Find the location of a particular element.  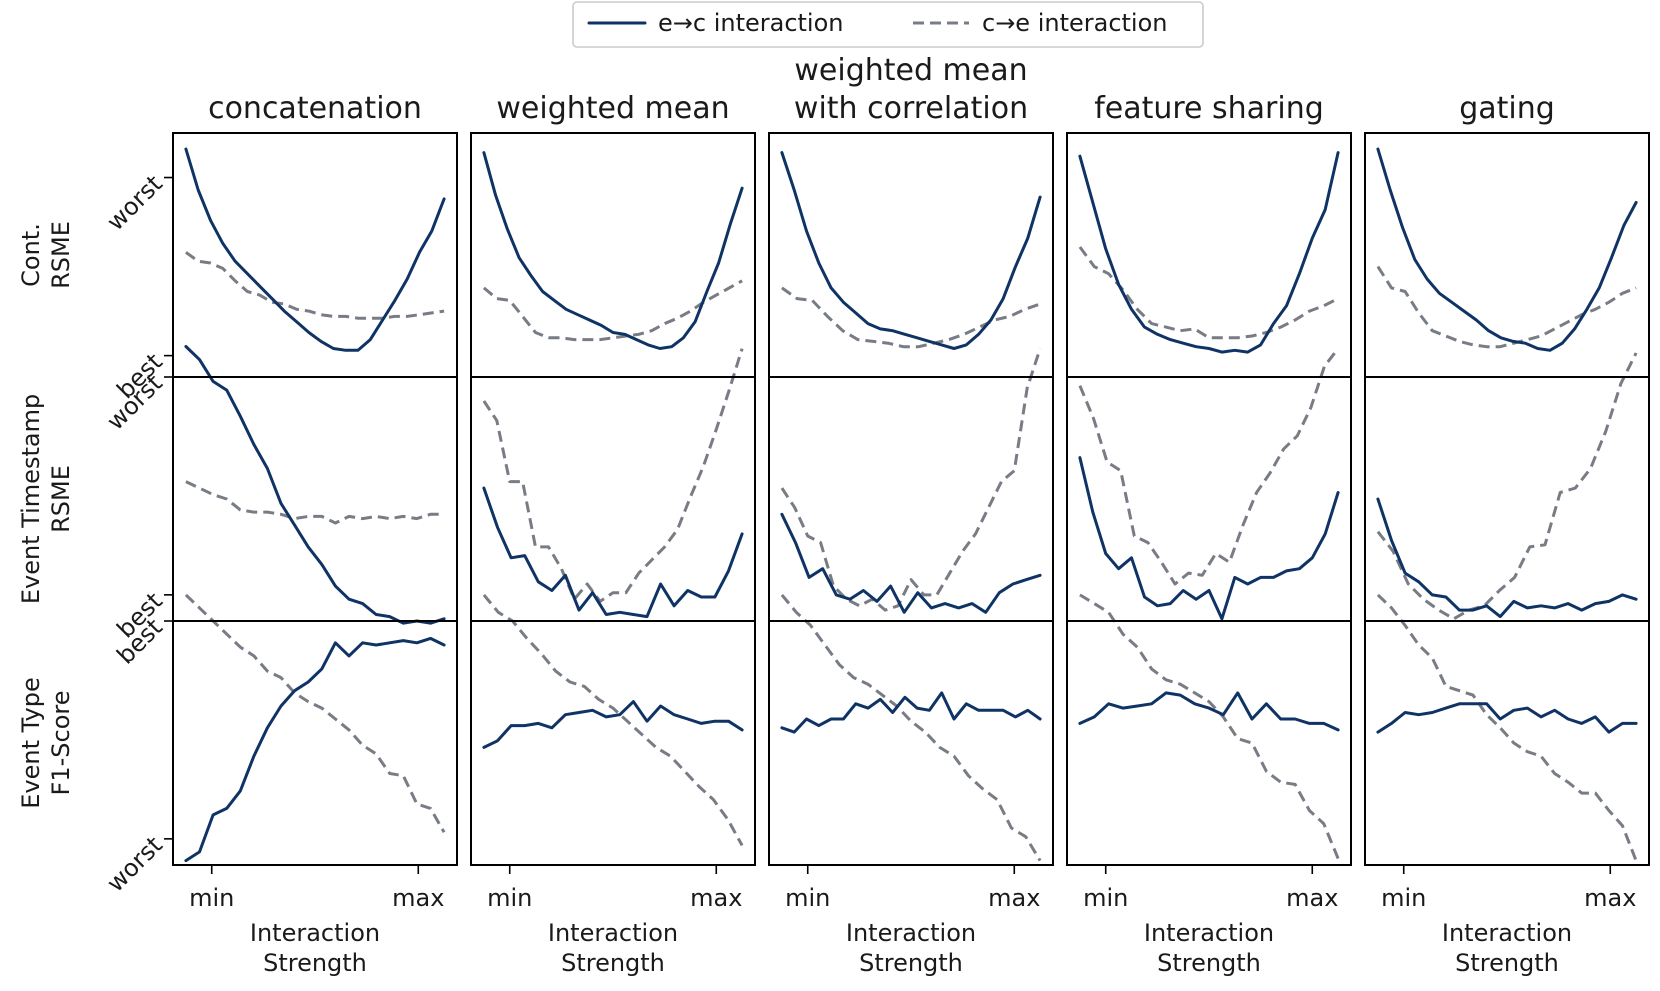

panel-r2-c0 is located at coordinates (315, 729).